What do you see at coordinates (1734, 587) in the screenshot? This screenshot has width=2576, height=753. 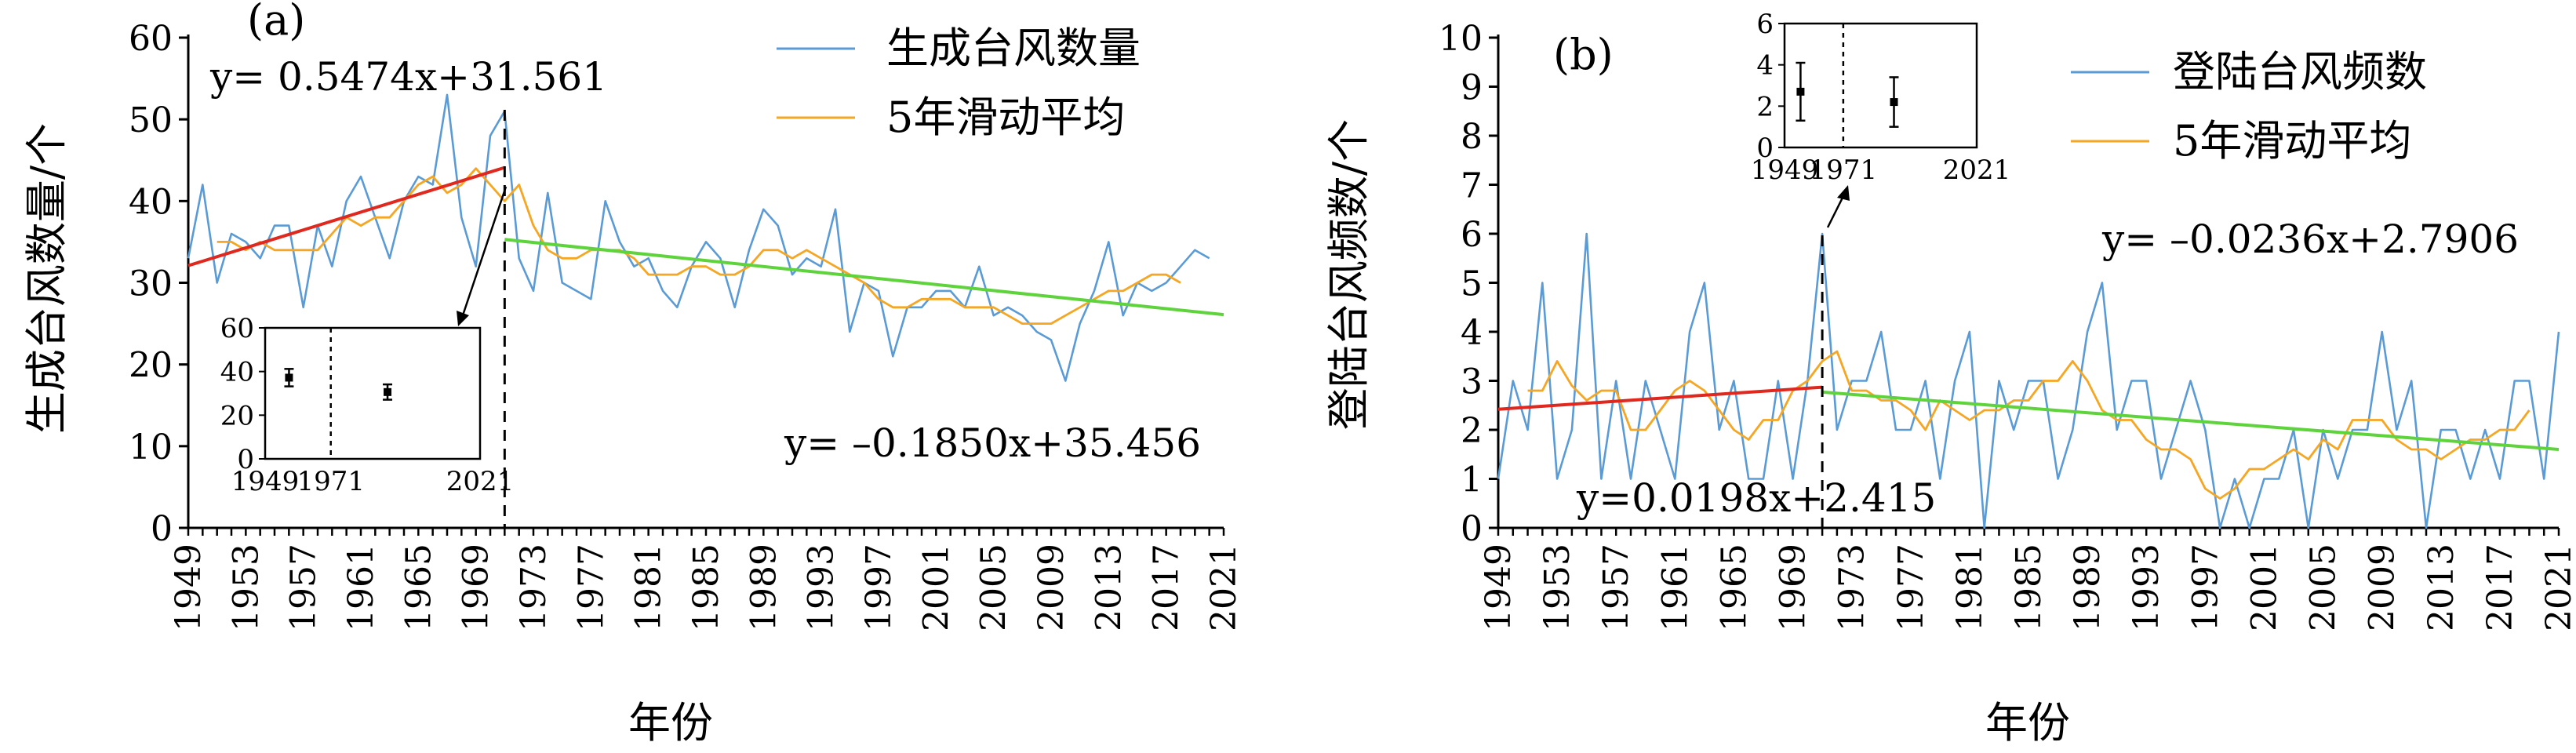 I see `x-tick-label: 1965` at bounding box center [1734, 587].